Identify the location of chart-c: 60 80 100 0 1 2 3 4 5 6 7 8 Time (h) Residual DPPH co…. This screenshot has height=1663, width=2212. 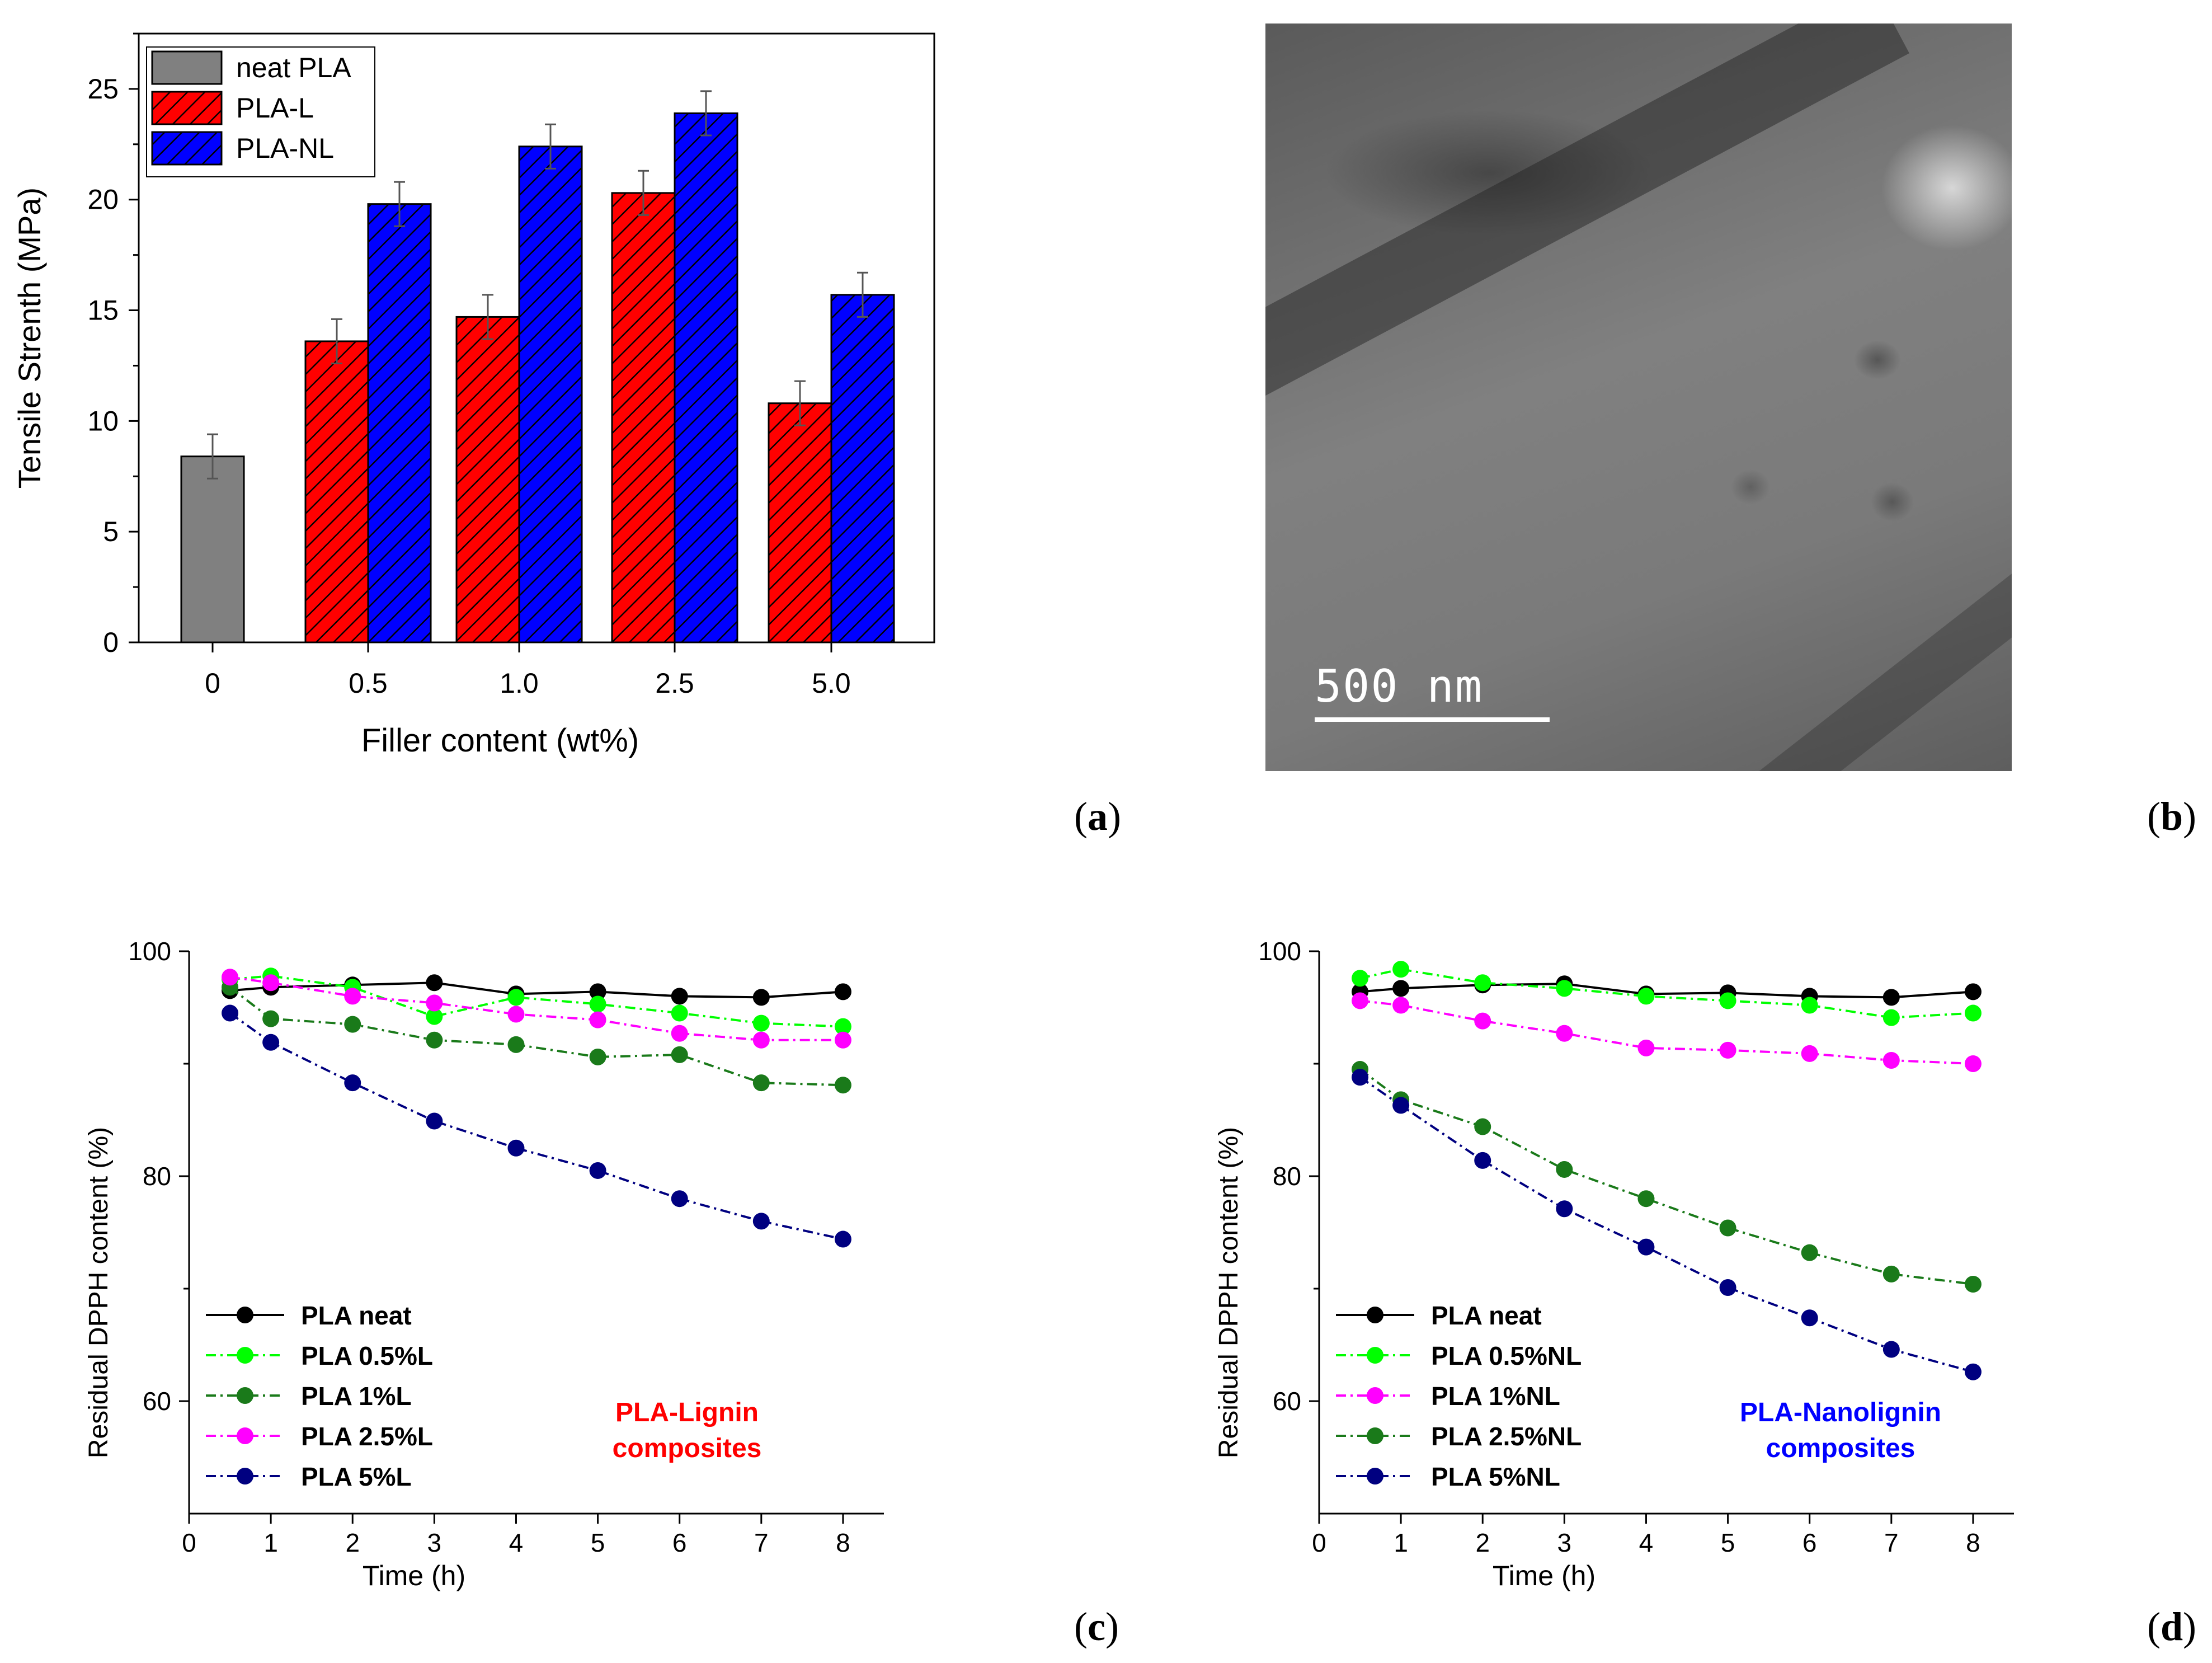
(484, 1264).